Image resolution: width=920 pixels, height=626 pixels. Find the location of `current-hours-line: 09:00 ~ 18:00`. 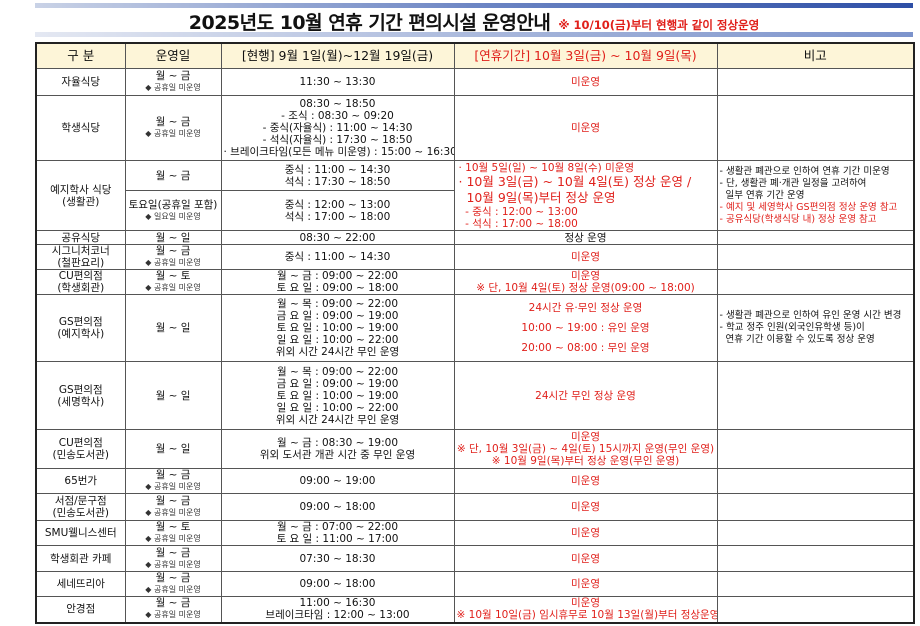

current-hours-line: 09:00 ~ 18:00 is located at coordinates (337, 584).